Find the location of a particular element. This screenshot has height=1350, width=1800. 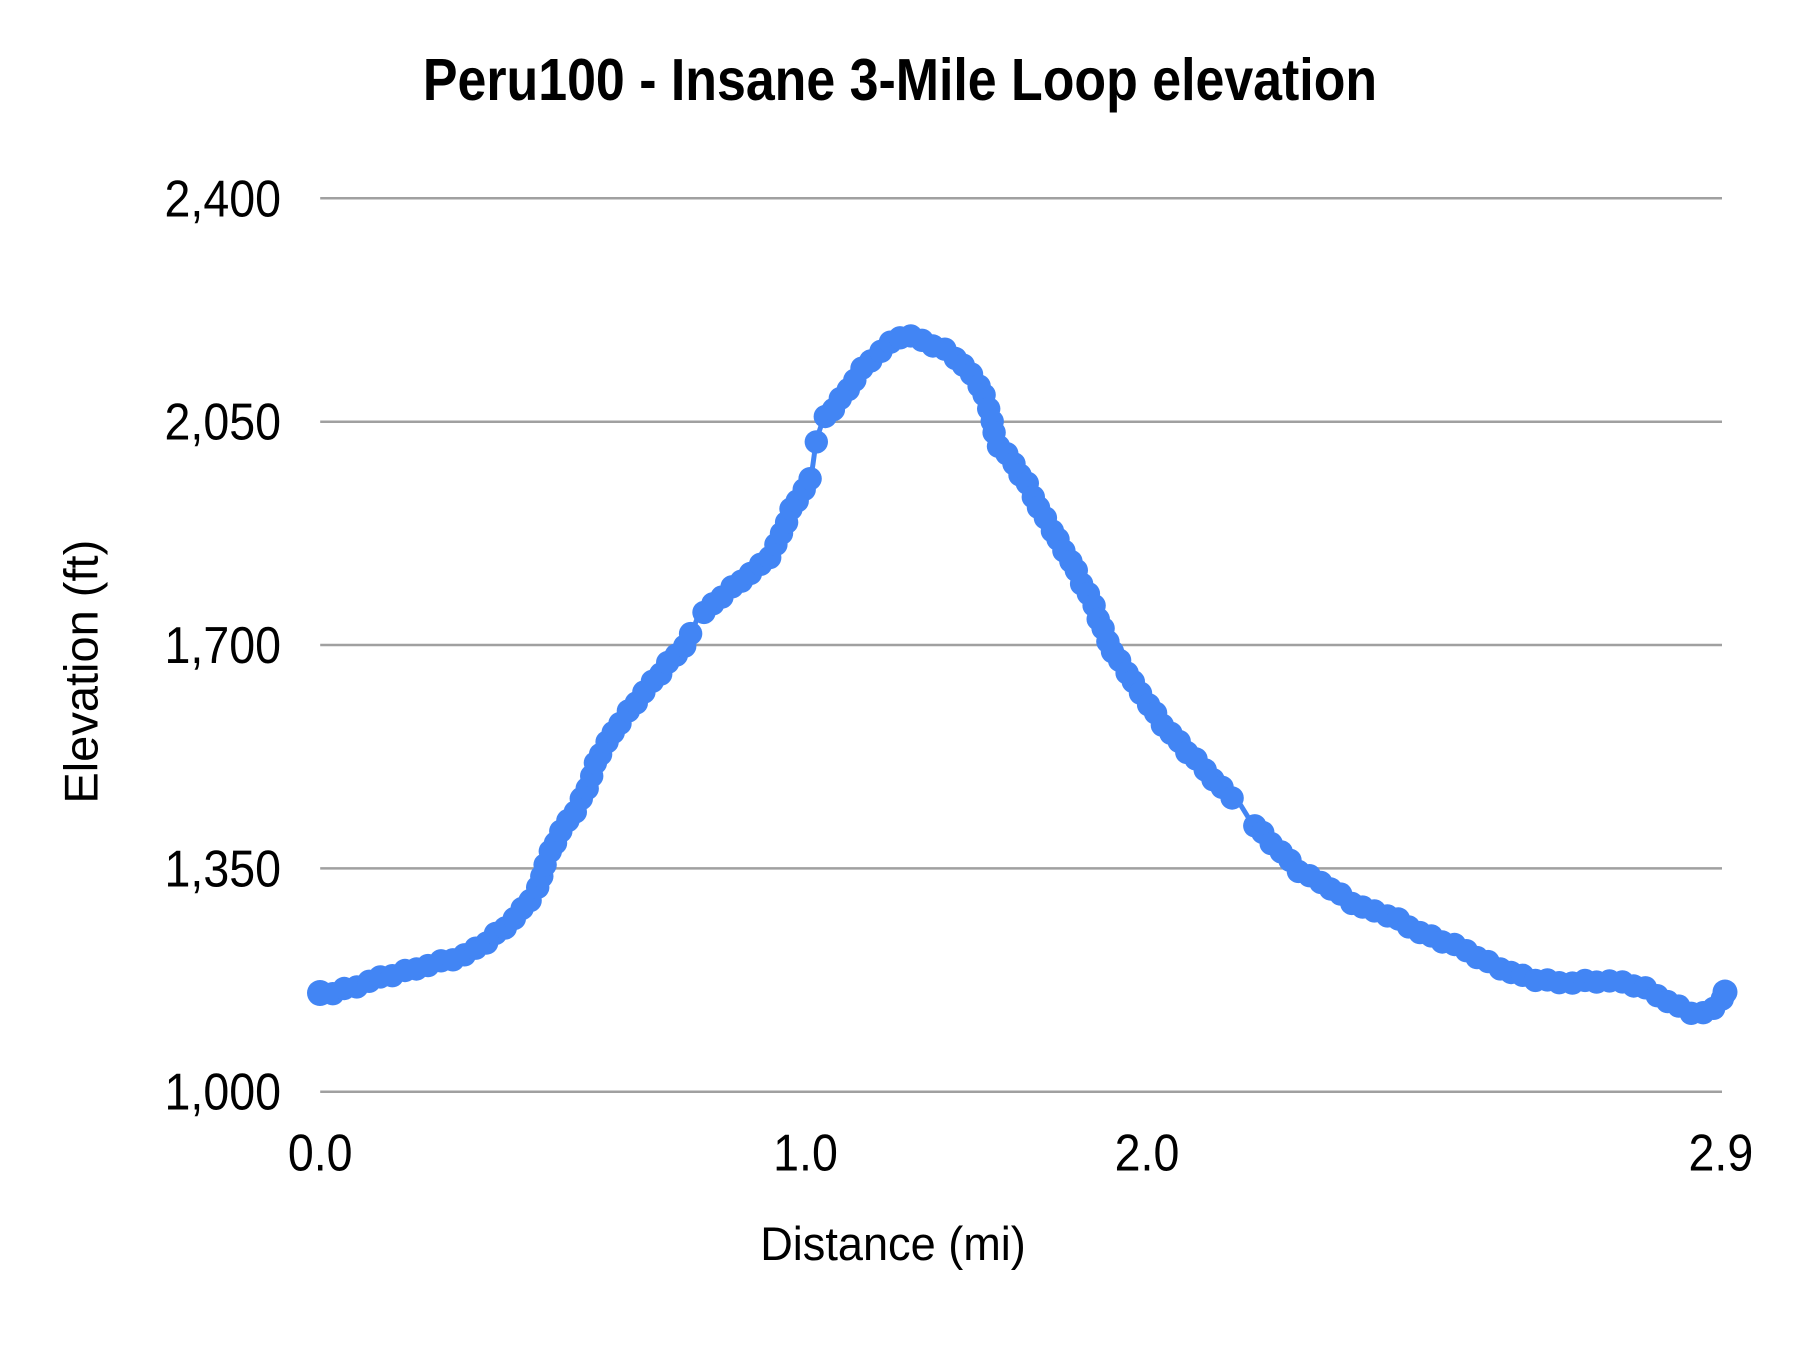

svg-text: 2.0 is located at coordinates (1147, 1153).